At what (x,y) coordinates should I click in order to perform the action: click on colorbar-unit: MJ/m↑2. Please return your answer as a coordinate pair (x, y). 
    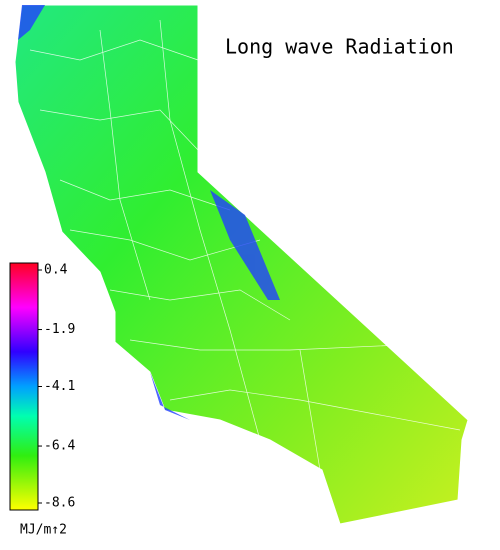
    Looking at the image, I should click on (43, 530).